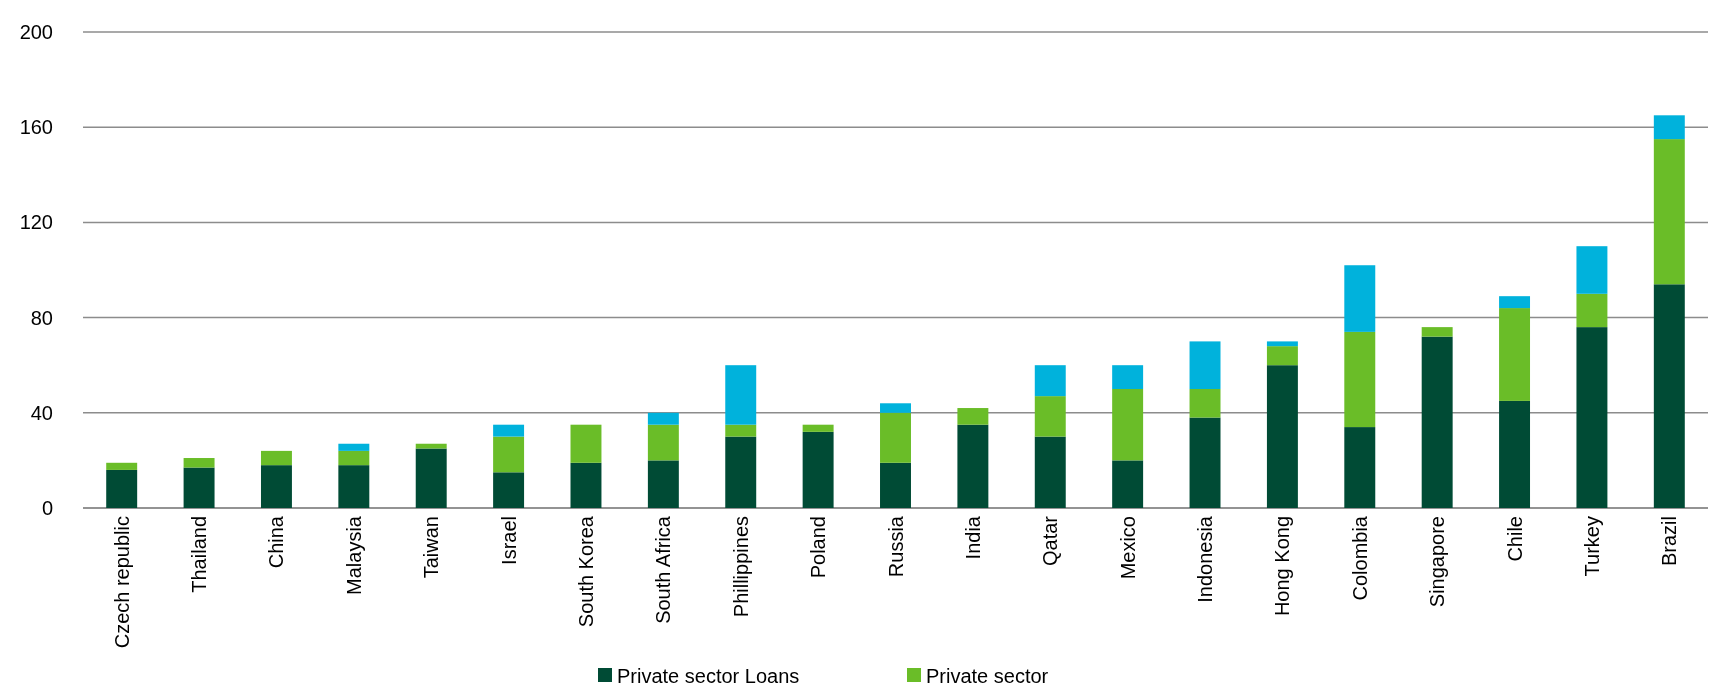  I want to click on legend-label: Private sector Loans, so click(708, 676).